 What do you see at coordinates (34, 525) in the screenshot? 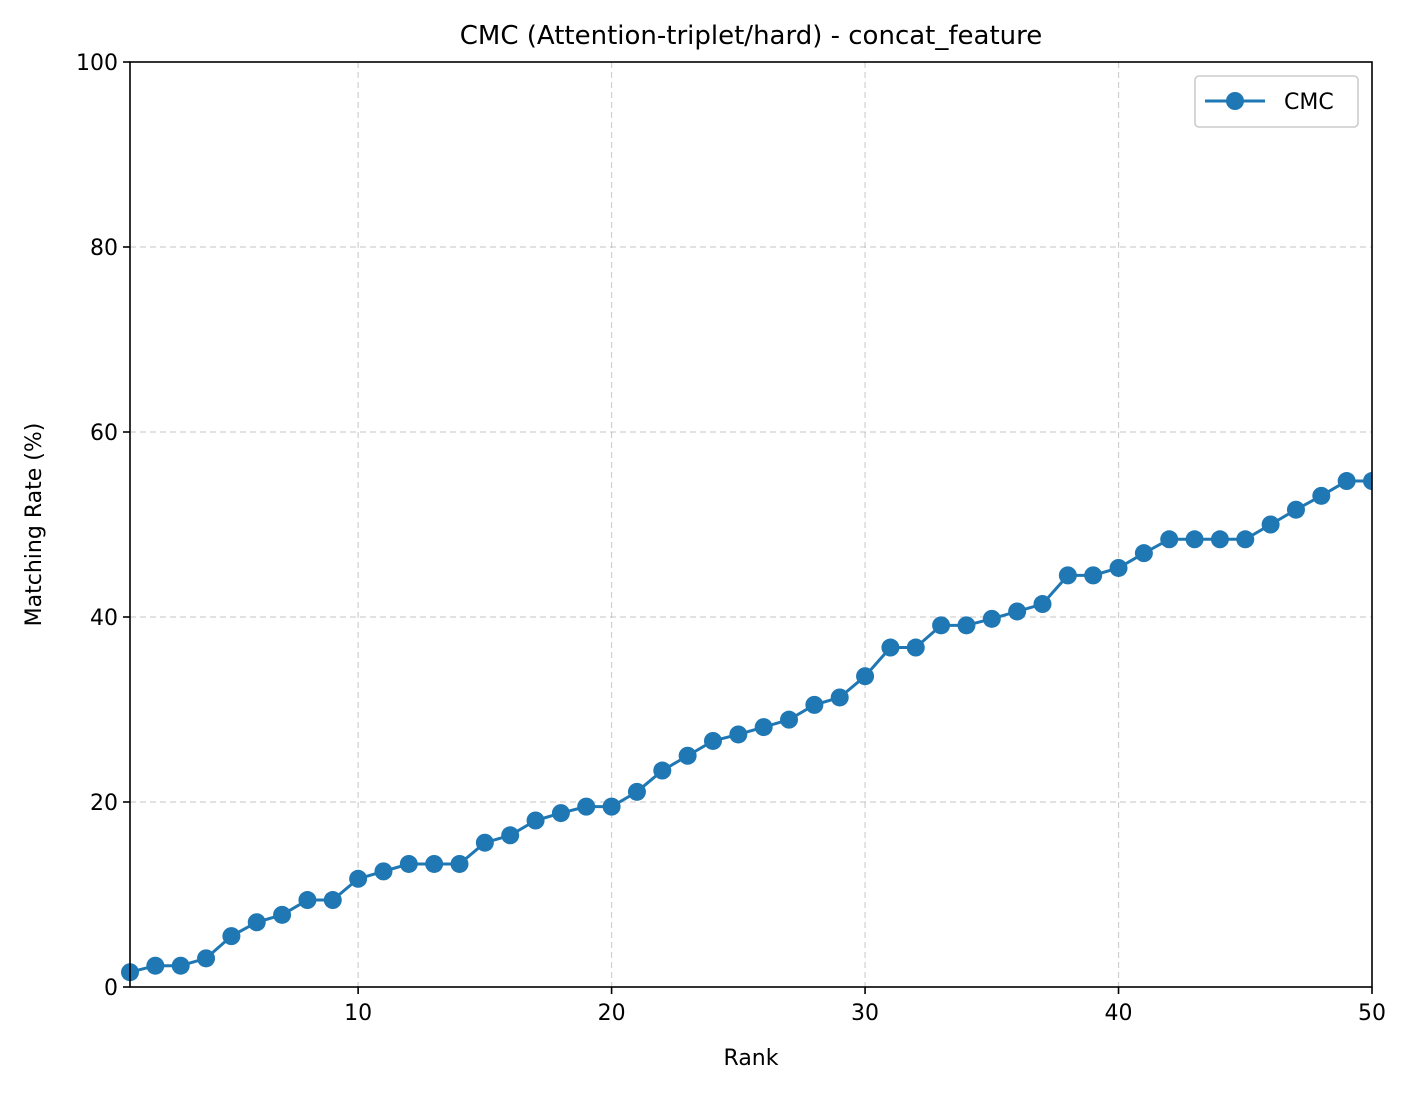
I see `y-axis-label: Matching Rate (%)` at bounding box center [34, 525].